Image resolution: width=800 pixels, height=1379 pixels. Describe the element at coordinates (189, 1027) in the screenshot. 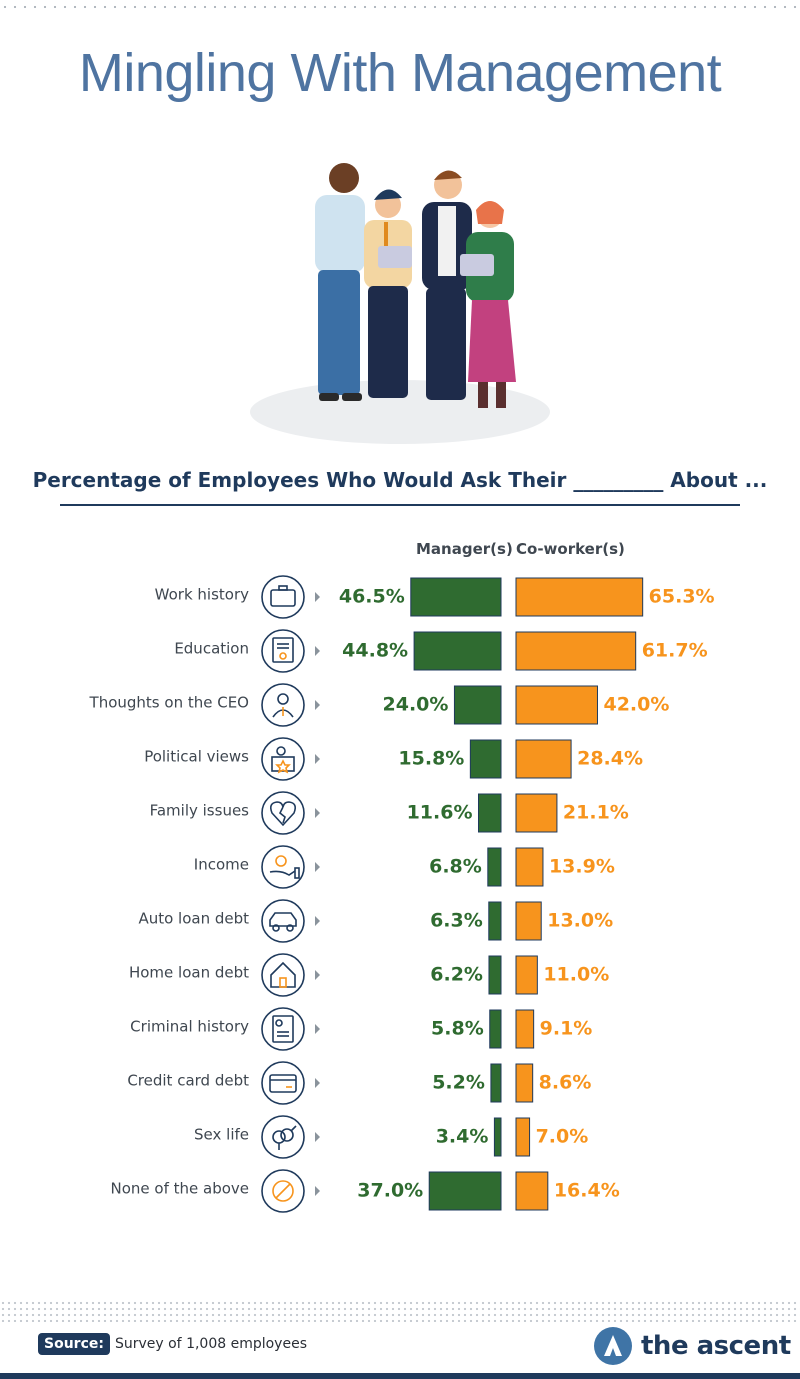

I see `category-label: Criminal history` at that location.